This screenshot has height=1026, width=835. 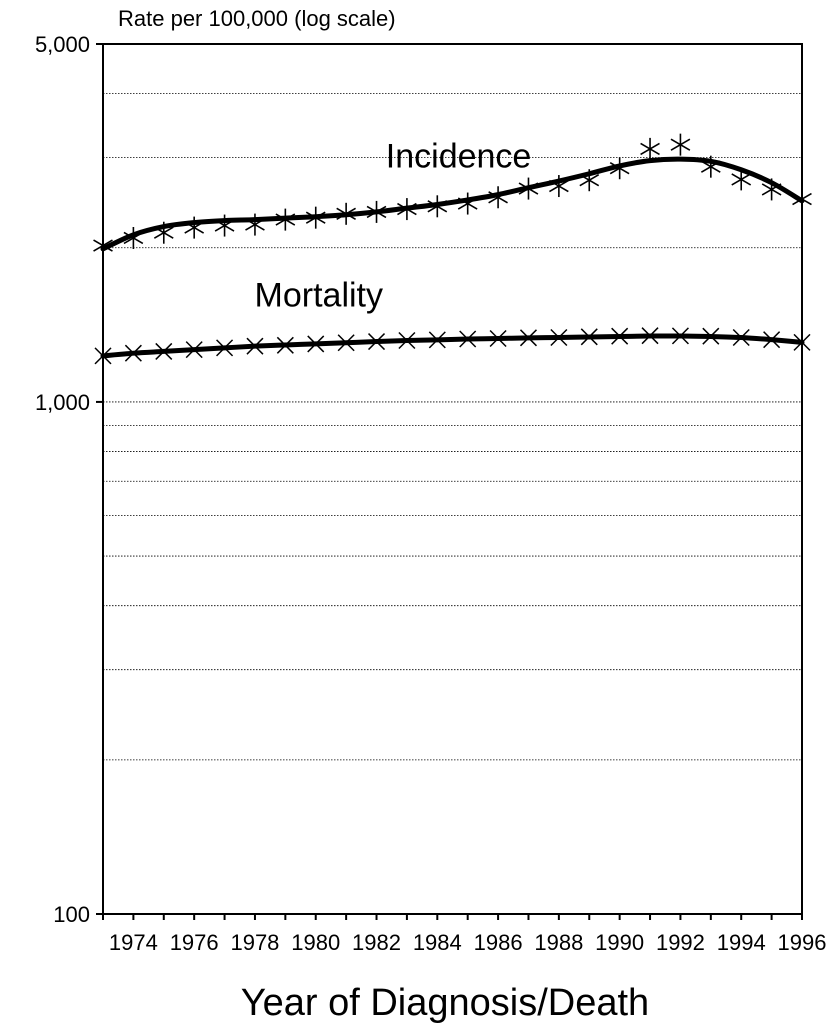 What do you see at coordinates (619, 942) in the screenshot?
I see `x-tick-label: 1990` at bounding box center [619, 942].